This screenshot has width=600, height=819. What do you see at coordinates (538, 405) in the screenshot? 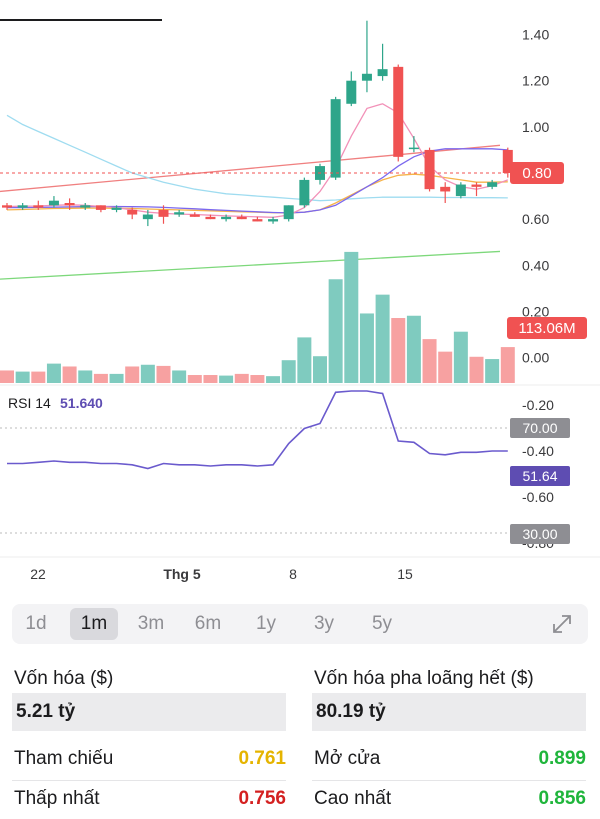
I see `rsi-tick-label: -0.20` at bounding box center [538, 405].